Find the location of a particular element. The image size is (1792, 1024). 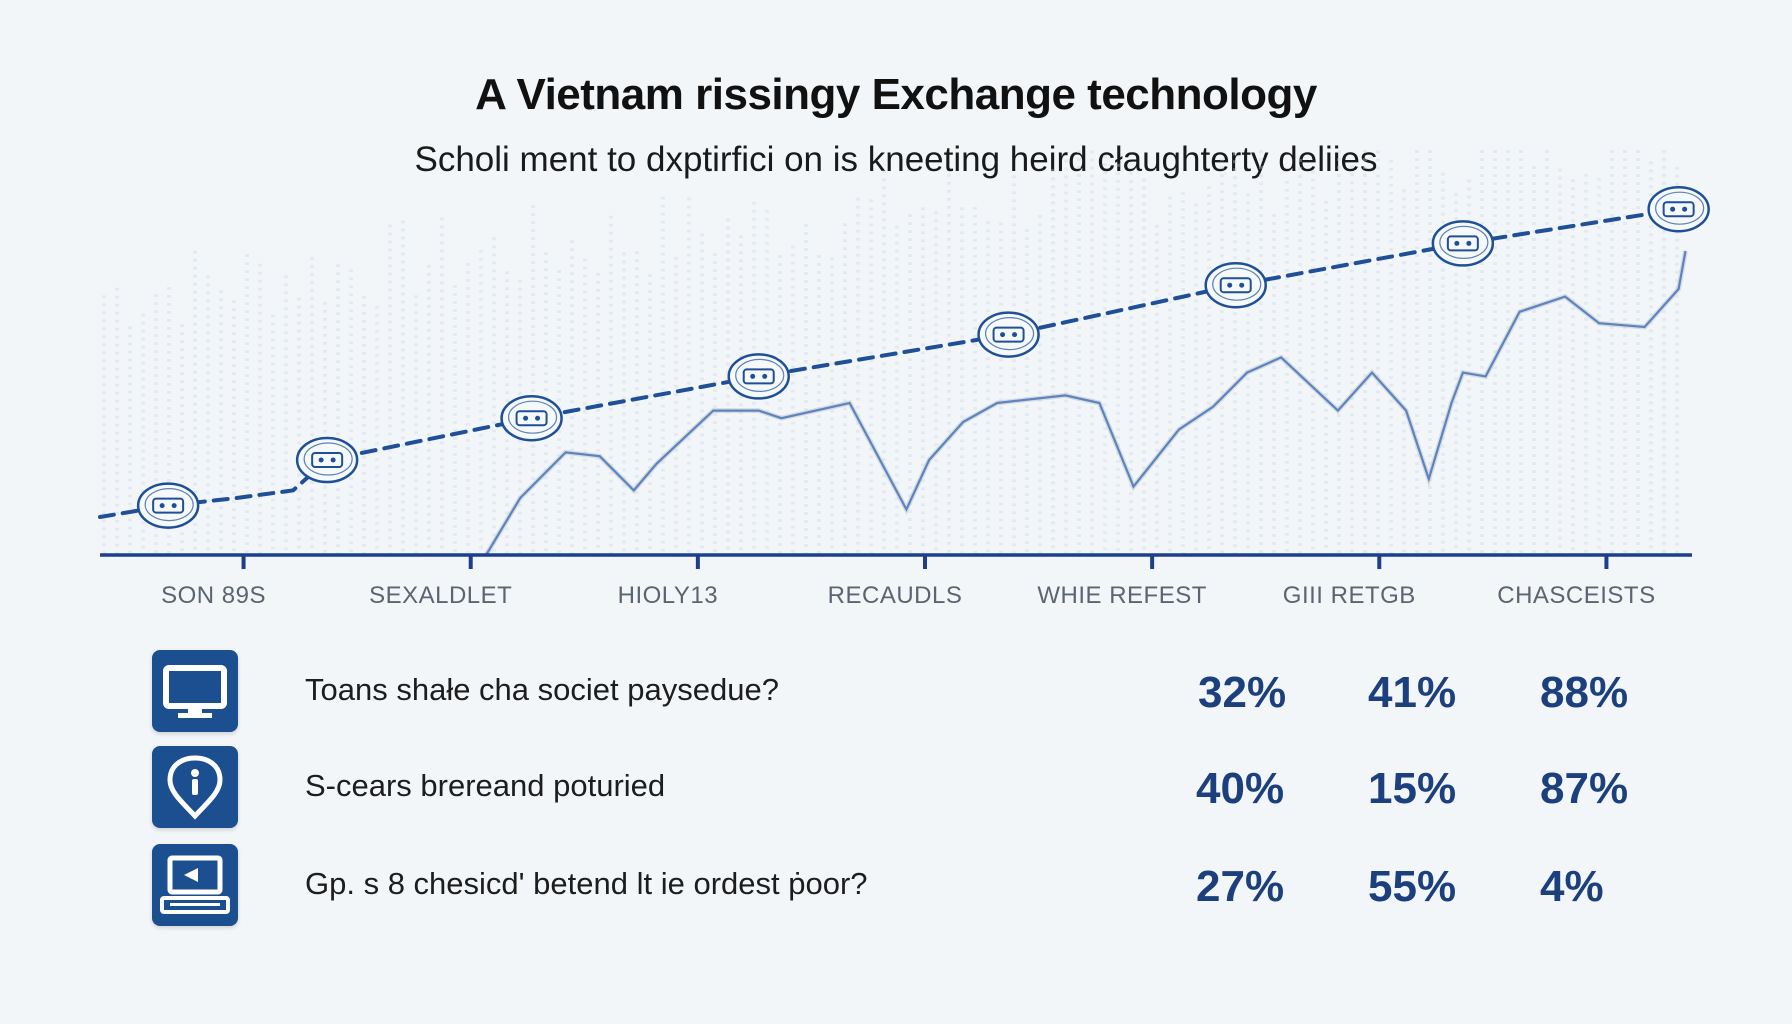

stats-value: 87% is located at coordinates (1584, 788).